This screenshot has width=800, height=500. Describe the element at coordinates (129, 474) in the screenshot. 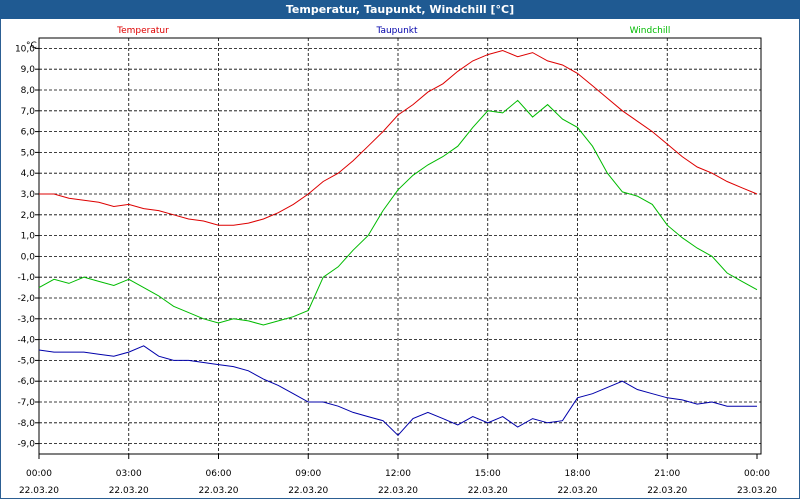

I see `x-tick-time-label: 03:00` at that location.